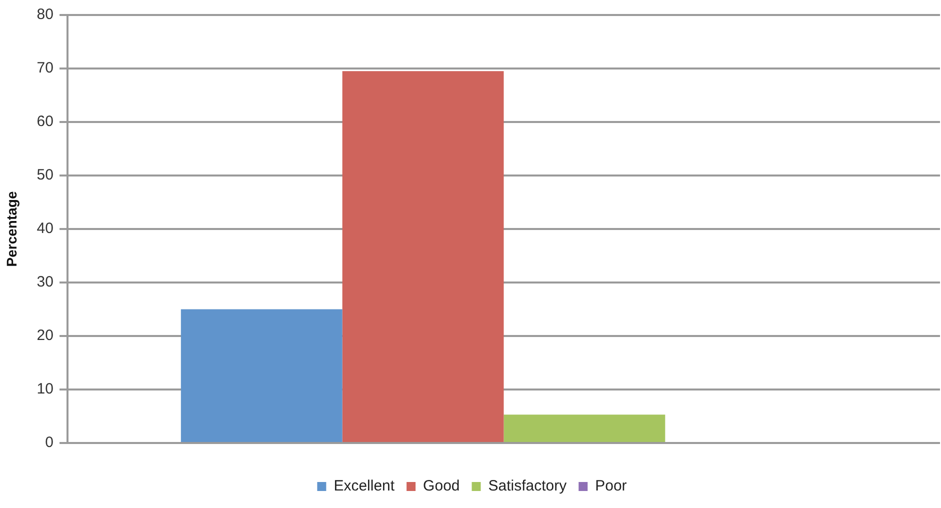 Image resolution: width=941 pixels, height=508 pixels. I want to click on y-tick-label: 60, so click(45, 121).